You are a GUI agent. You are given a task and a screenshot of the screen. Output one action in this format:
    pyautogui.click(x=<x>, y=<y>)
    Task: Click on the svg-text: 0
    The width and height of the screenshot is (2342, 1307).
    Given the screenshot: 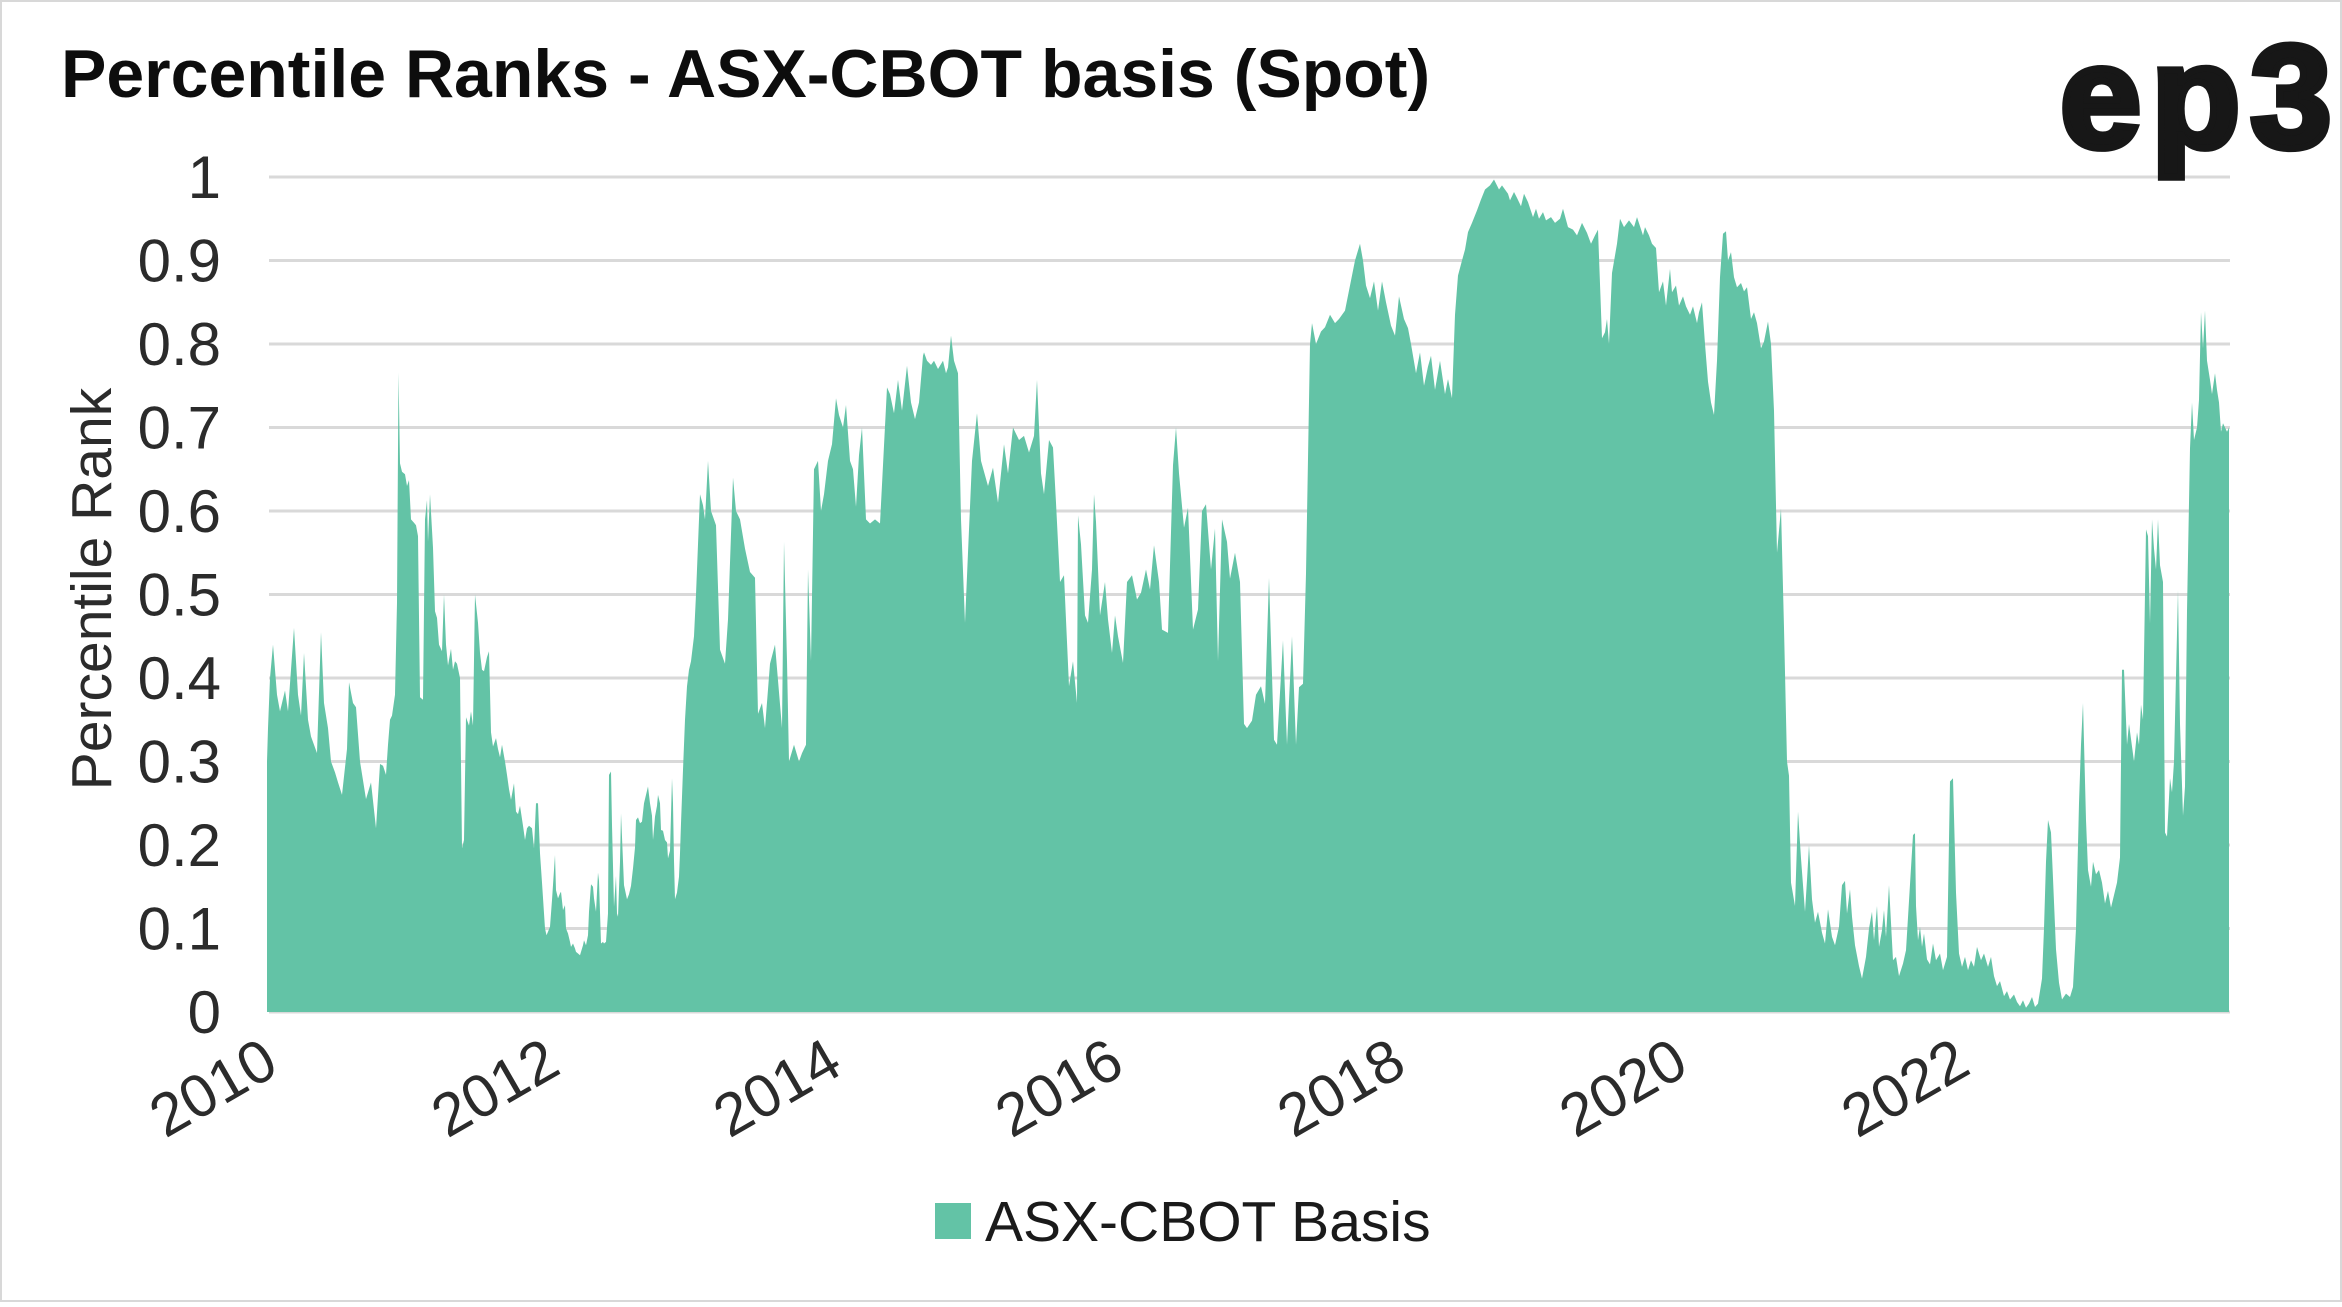 What is the action you would take?
    pyautogui.click(x=204, y=1012)
    